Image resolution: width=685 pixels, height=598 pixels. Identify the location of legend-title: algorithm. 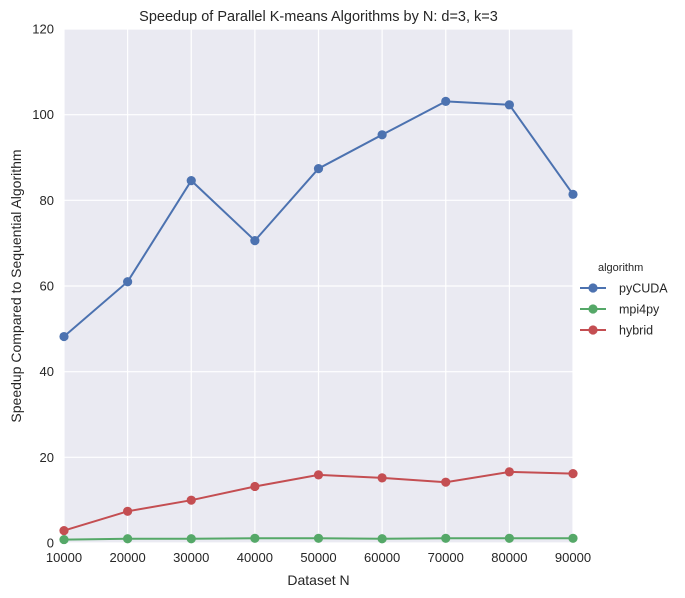
(620, 268).